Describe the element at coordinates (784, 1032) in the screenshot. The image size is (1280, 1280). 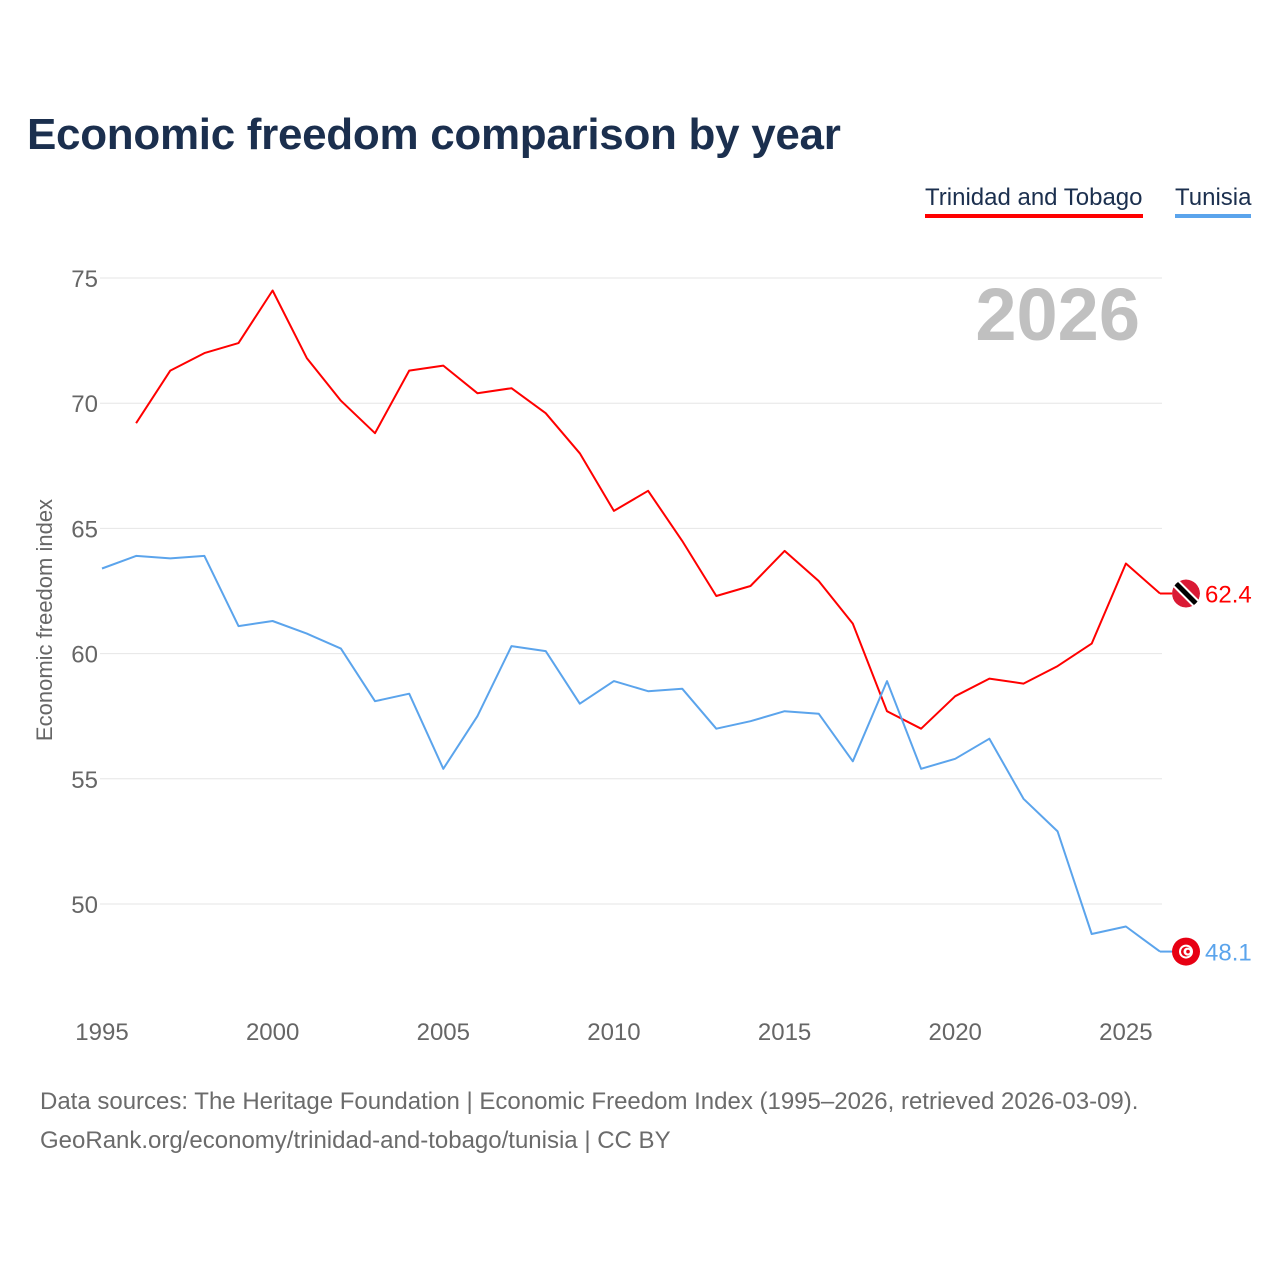
I see `x-tick-label: 2015` at that location.